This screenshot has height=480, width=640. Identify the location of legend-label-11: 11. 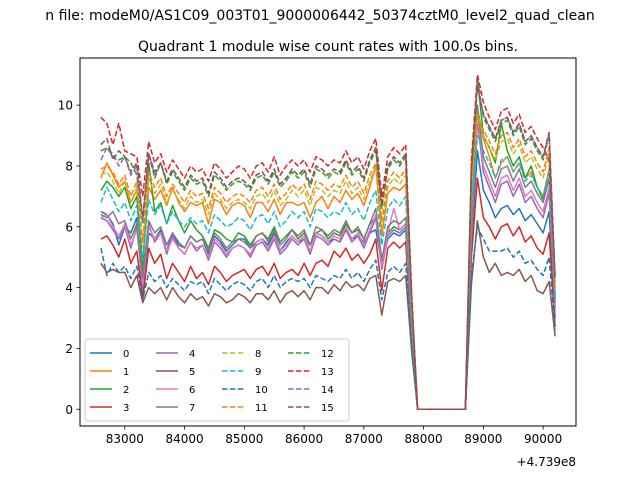
(261, 408).